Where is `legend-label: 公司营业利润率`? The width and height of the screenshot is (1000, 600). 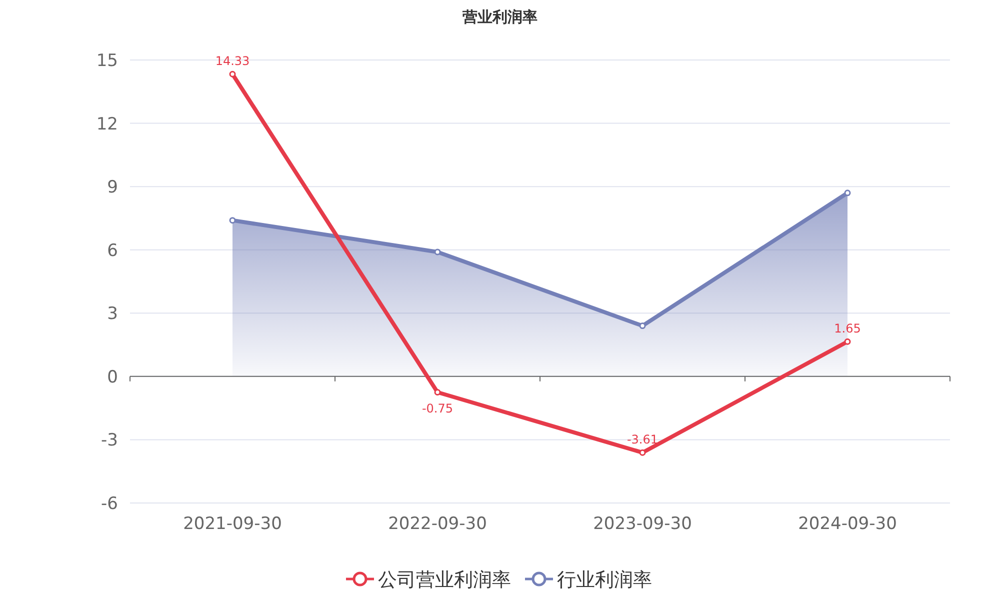 legend-label: 公司营业利润率 is located at coordinates (444, 580).